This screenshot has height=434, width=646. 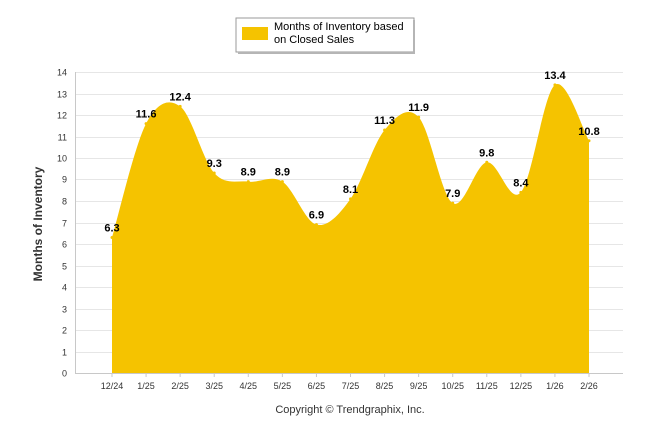 I want to click on data-label: 6.3, so click(x=111, y=229).